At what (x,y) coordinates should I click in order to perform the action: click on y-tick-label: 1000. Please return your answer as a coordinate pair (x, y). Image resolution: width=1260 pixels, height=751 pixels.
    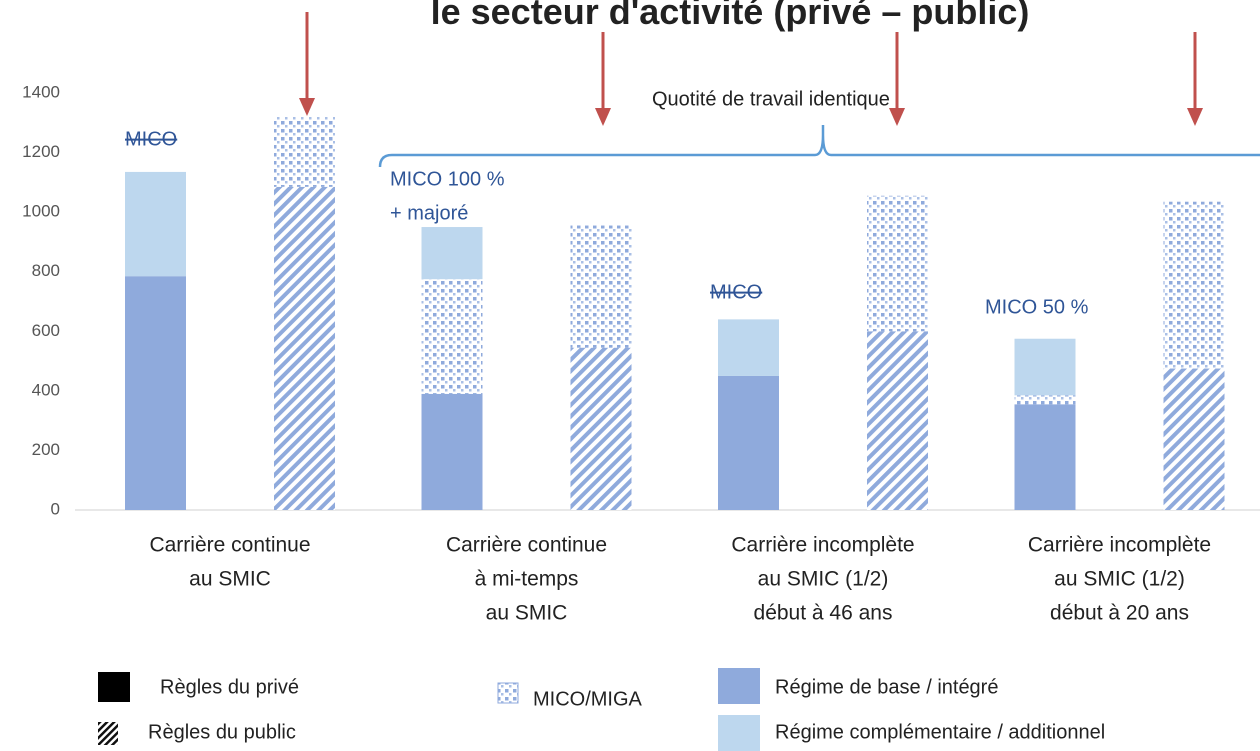
    Looking at the image, I should click on (41, 211).